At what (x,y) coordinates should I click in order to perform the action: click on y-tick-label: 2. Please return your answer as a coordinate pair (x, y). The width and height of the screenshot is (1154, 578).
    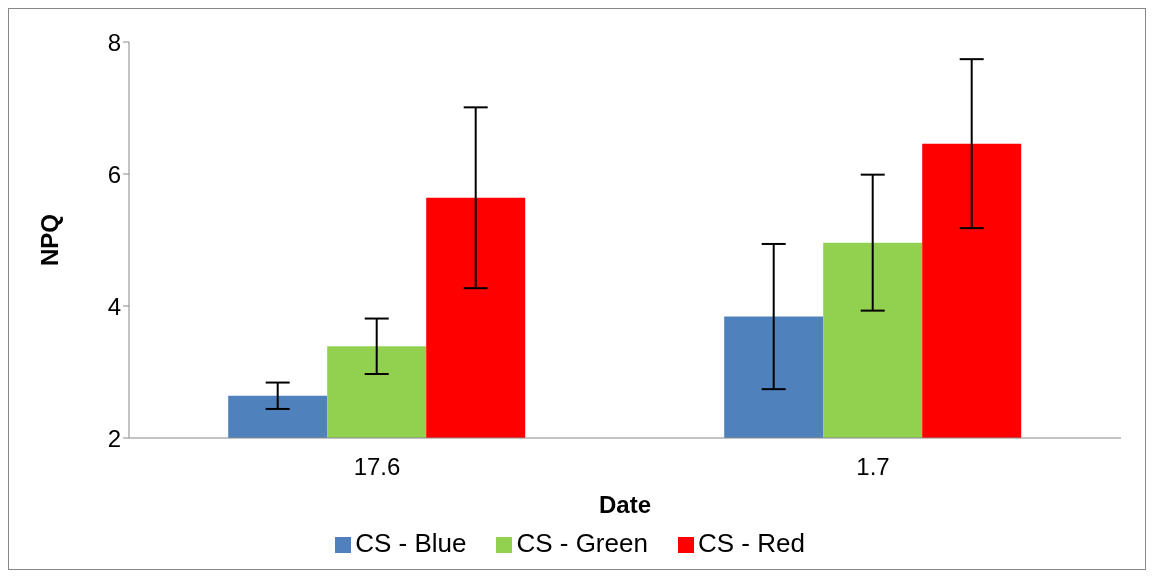
    Looking at the image, I should click on (114, 438).